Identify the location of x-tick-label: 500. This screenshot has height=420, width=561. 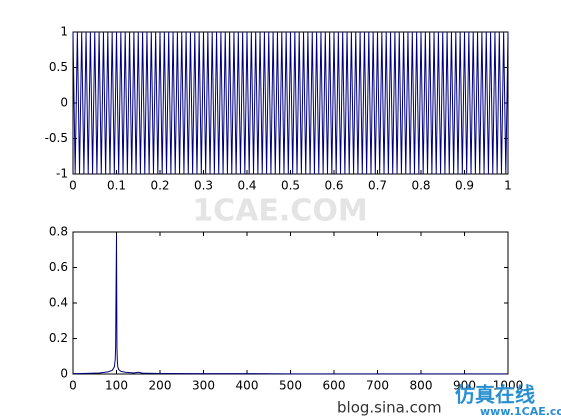
(290, 386).